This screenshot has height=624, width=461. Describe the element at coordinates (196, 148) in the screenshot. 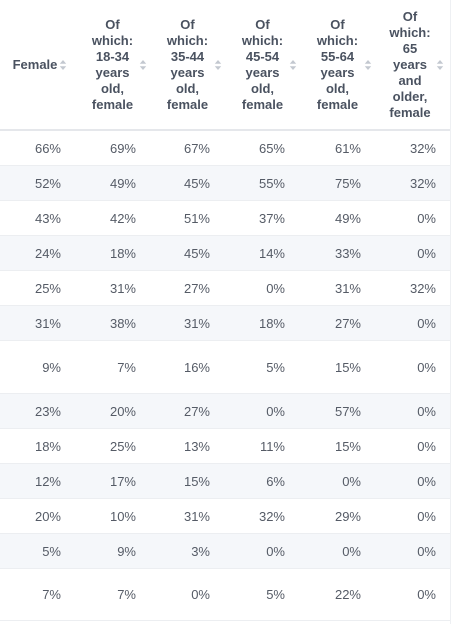

I see `table-cell: 67%` at that location.